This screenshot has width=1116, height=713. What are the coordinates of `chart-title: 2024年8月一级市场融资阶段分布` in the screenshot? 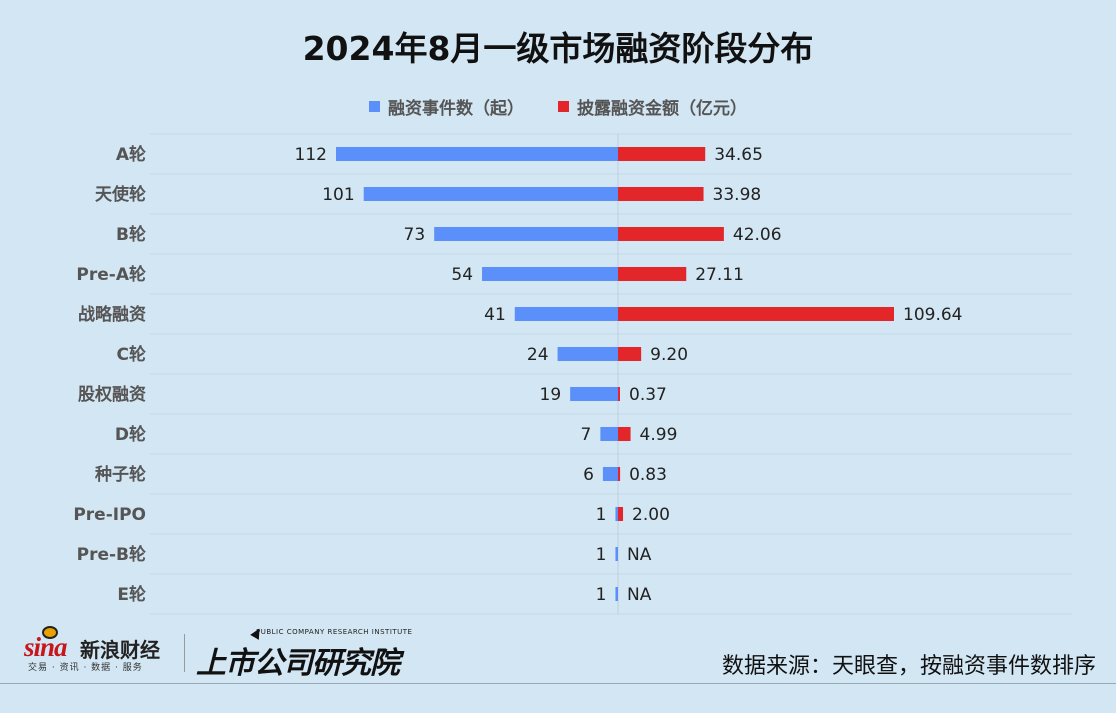 It's located at (558, 48).